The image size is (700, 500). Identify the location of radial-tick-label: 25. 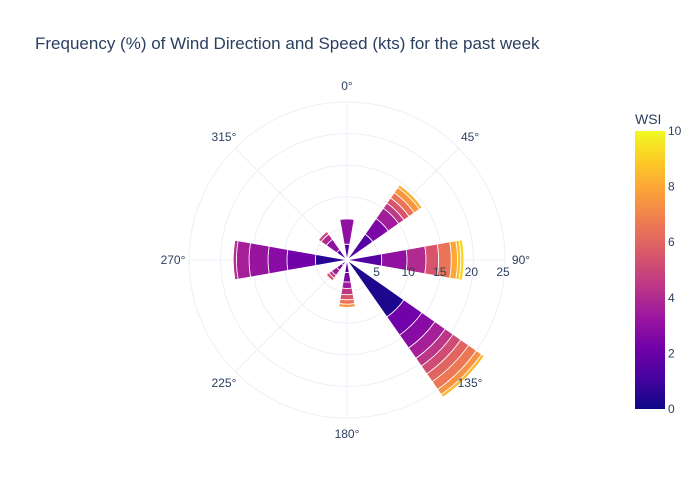
(503, 272).